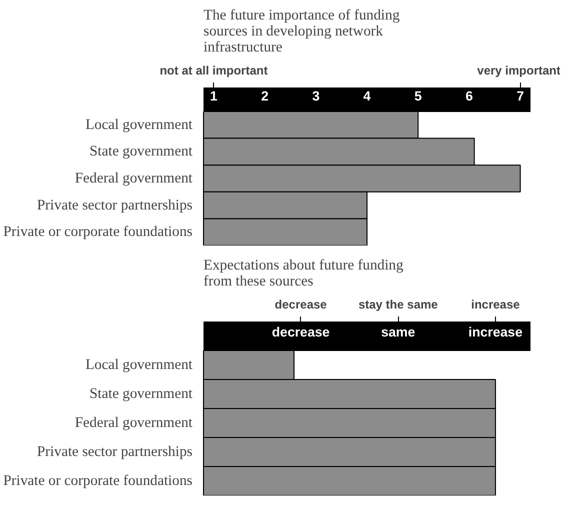  What do you see at coordinates (302, 32) in the screenshot?
I see `chart-title: The future importance of funding sources in developing network infrastructure` at bounding box center [302, 32].